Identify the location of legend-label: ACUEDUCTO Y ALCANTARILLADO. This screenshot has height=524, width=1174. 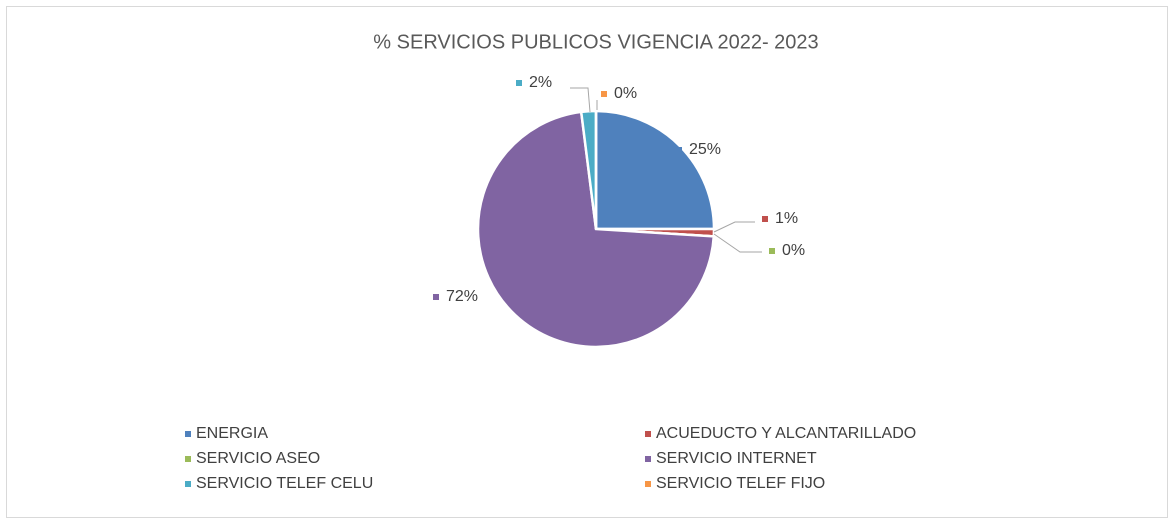
(786, 433).